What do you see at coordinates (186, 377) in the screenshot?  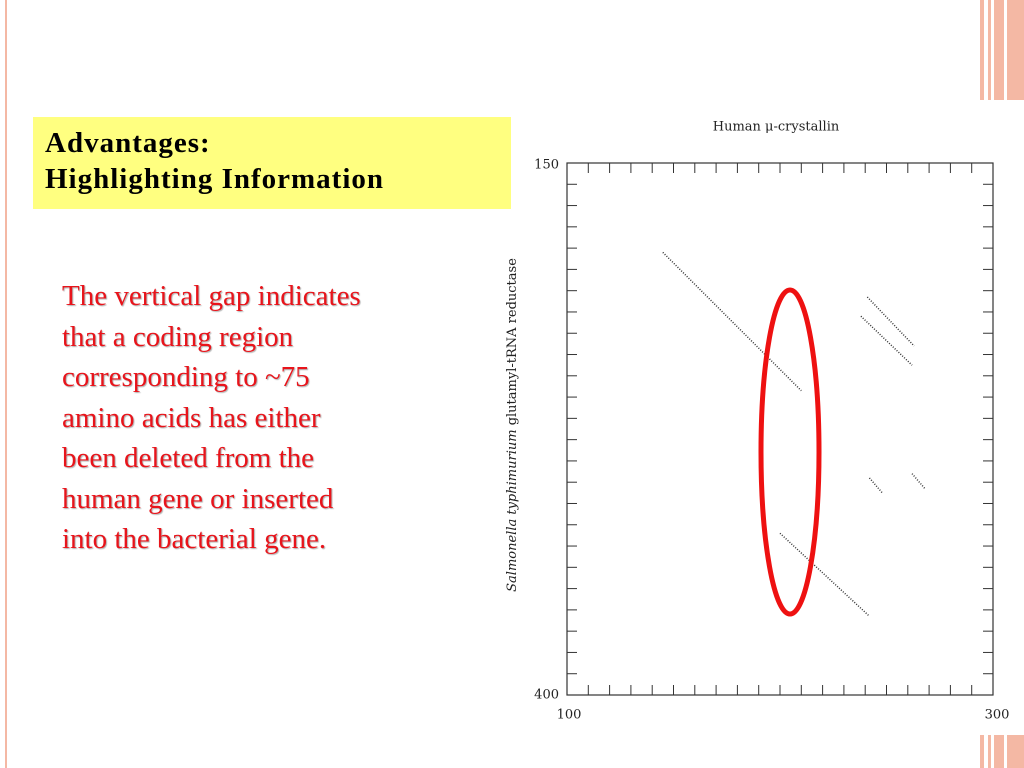 I see `body-line: corresponding to ~75` at bounding box center [186, 377].